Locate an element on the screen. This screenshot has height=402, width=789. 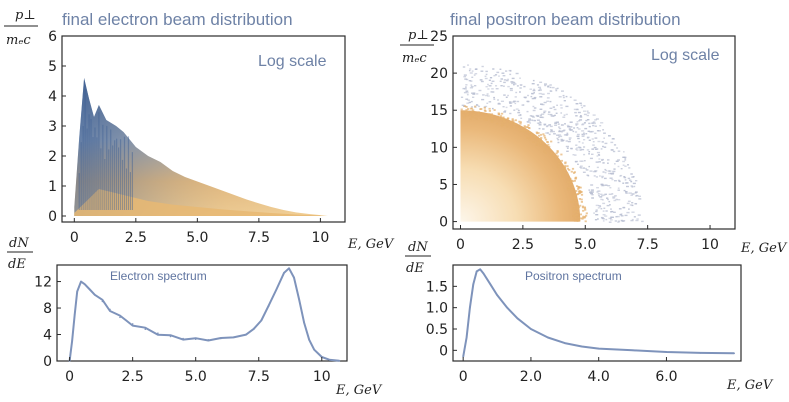
e-xtick-label: 10 is located at coordinates (320, 238).